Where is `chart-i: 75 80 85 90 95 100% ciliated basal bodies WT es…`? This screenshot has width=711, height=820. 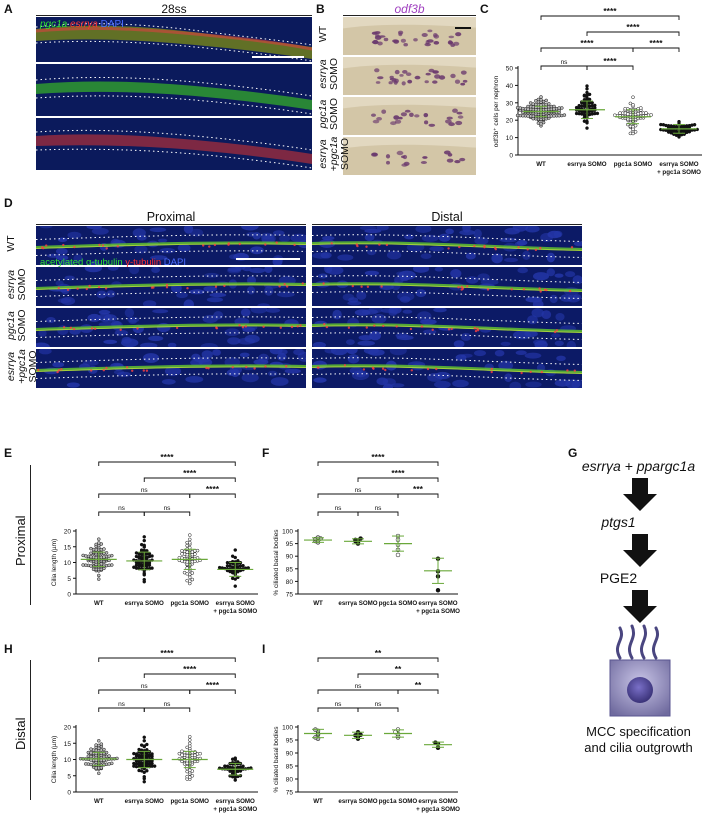
chart-i: 75 80 85 90 95 100% ciliated basal bodies WT es… is located at coordinates (366, 730).